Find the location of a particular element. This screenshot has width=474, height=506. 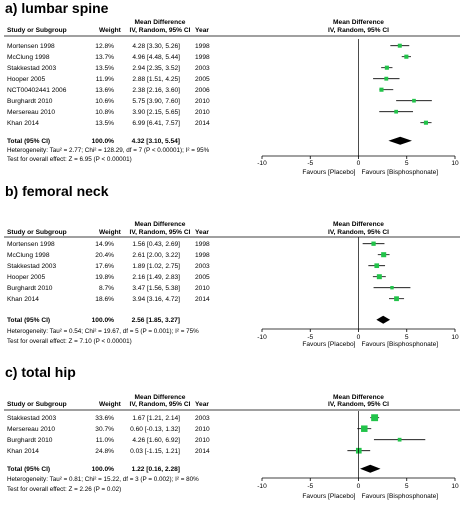

study-row: McClung 1998 13.7% 4.96 [4.48, 5.44] 1998 is located at coordinates (209, 57).